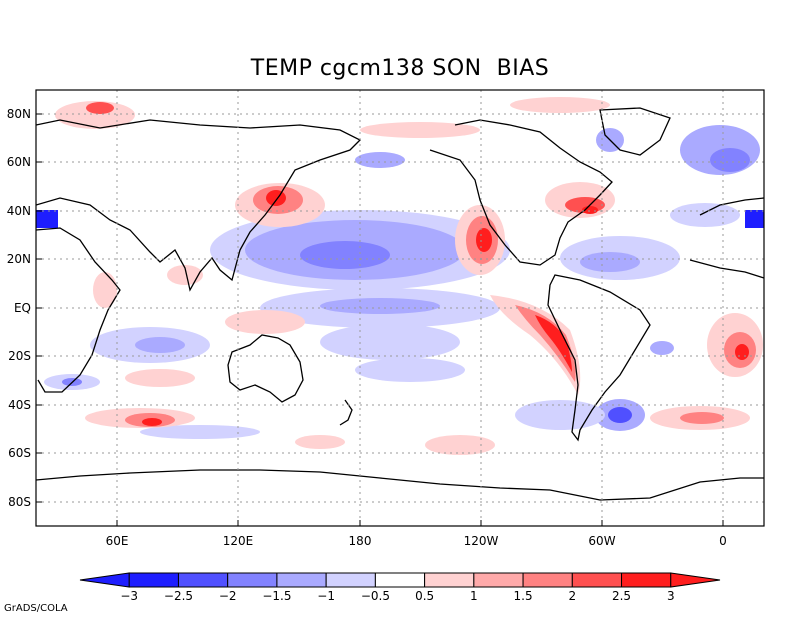 Image resolution: width=800 pixels, height=618 pixels. What do you see at coordinates (731, 206) in the screenshot?
I see `europe-coastline` at bounding box center [731, 206].